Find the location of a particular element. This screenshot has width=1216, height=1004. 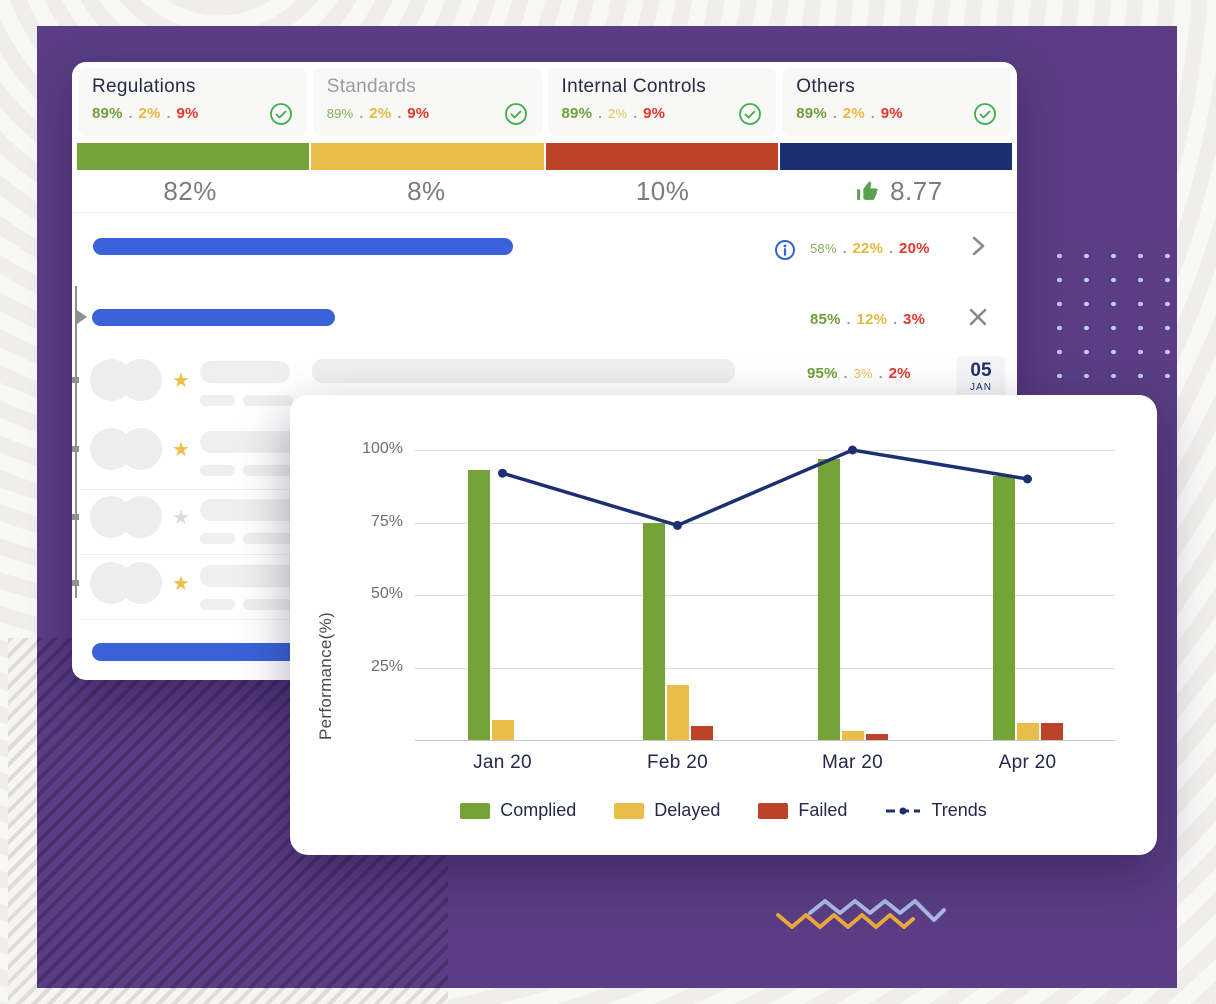

stat-value: 12% is located at coordinates (872, 319).